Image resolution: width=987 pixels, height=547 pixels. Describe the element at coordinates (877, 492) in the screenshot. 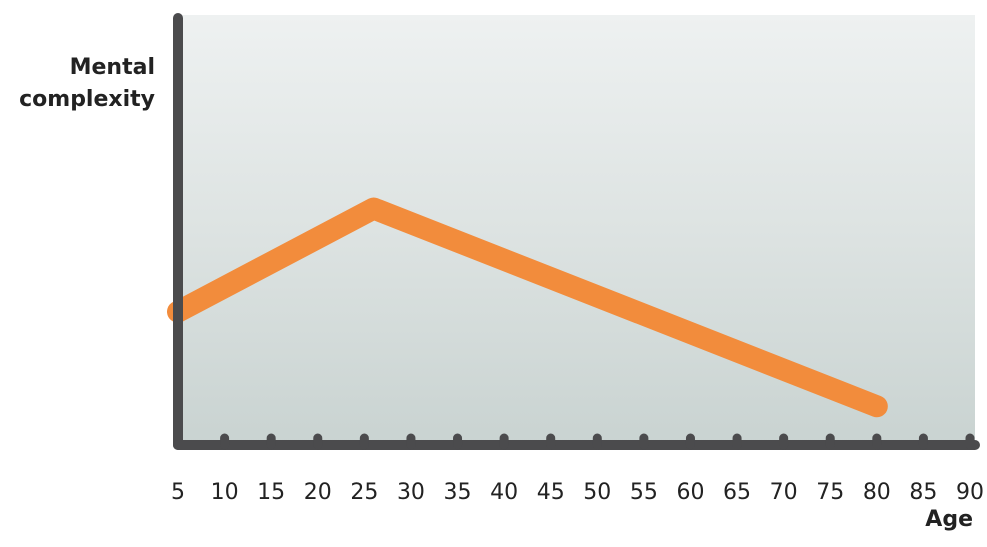

I see `x-tick-label: 80` at that location.